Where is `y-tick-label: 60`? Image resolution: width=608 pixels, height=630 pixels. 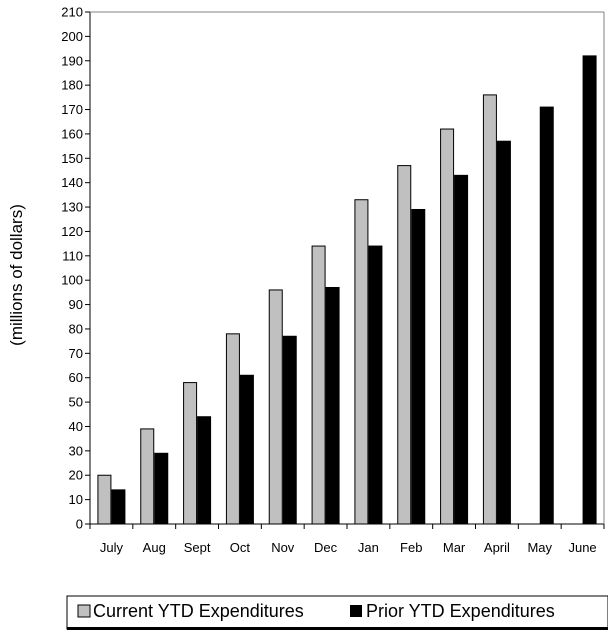 y-tick-label: 60 is located at coordinates (76, 377).